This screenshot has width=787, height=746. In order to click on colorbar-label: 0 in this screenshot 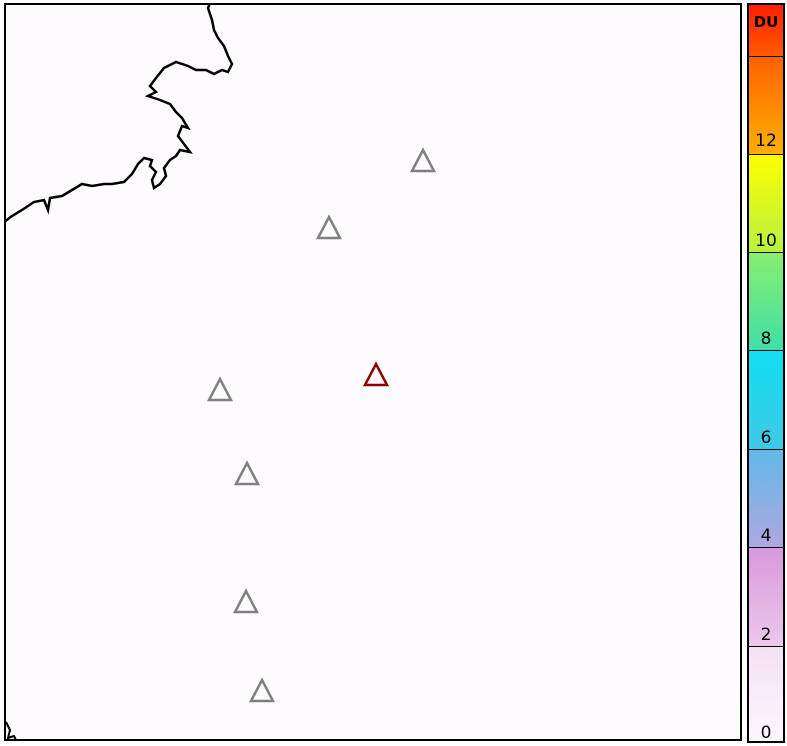, I will do `click(766, 733)`.